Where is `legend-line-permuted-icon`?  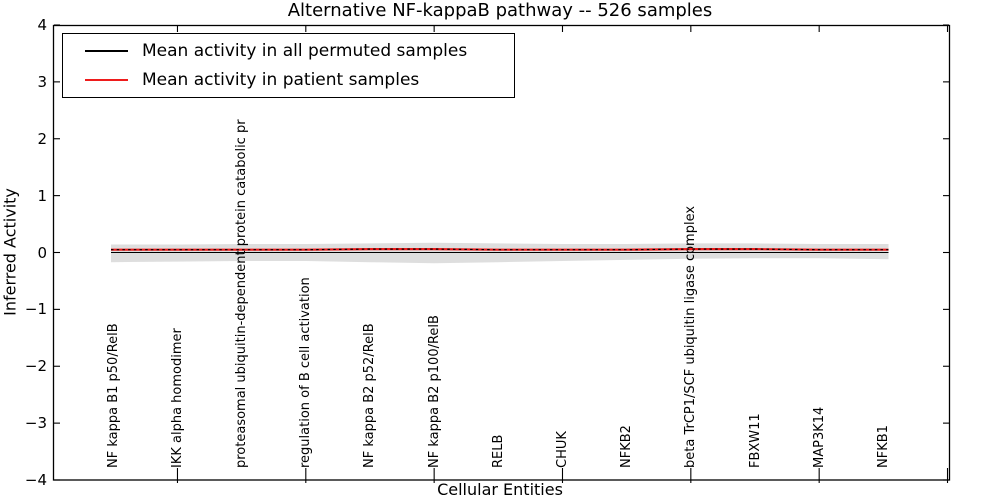
legend-line-permuted-icon is located at coordinates (106, 51).